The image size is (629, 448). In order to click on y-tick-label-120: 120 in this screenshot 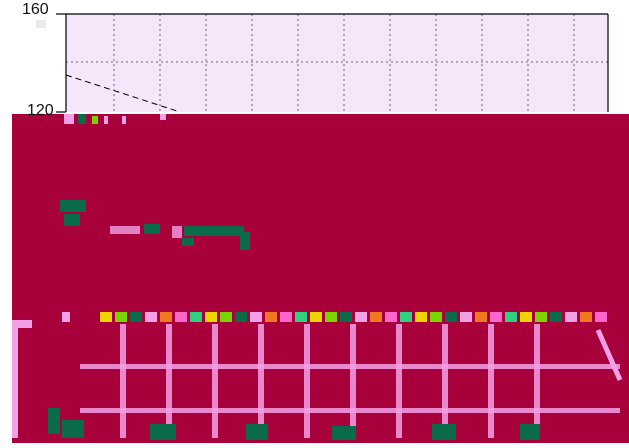, I will do `click(40, 110)`.